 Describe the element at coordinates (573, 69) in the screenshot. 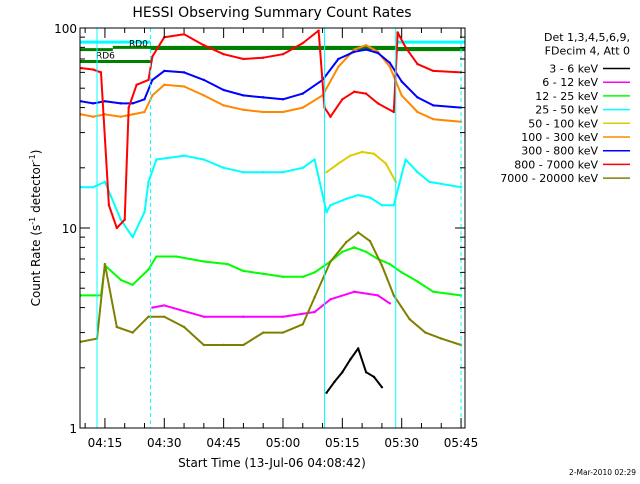

I see `legend-label-3-6-kev: 3 - 6 keV` at that location.